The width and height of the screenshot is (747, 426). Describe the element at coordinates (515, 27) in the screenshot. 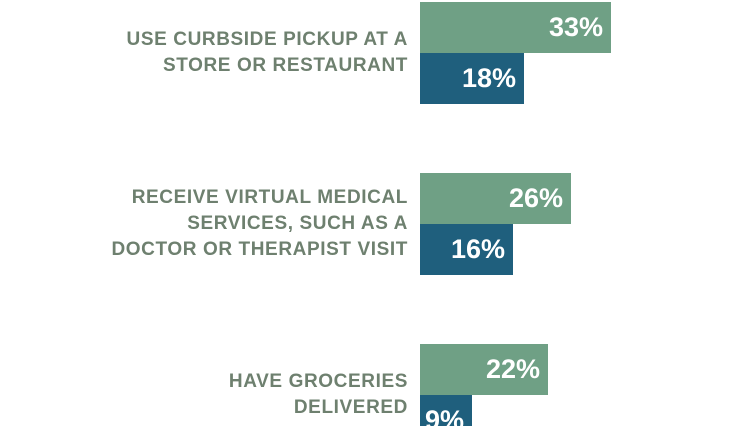

I see `bar-primary: 33%` at that location.